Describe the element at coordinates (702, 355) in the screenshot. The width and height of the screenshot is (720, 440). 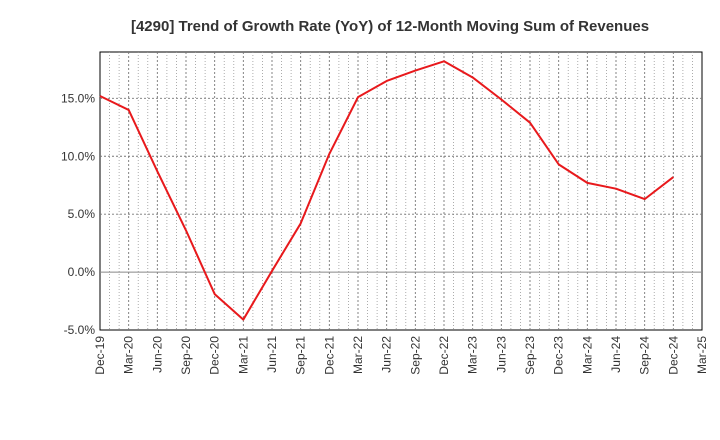
I see `x-tick-label: Mar-25` at that location.